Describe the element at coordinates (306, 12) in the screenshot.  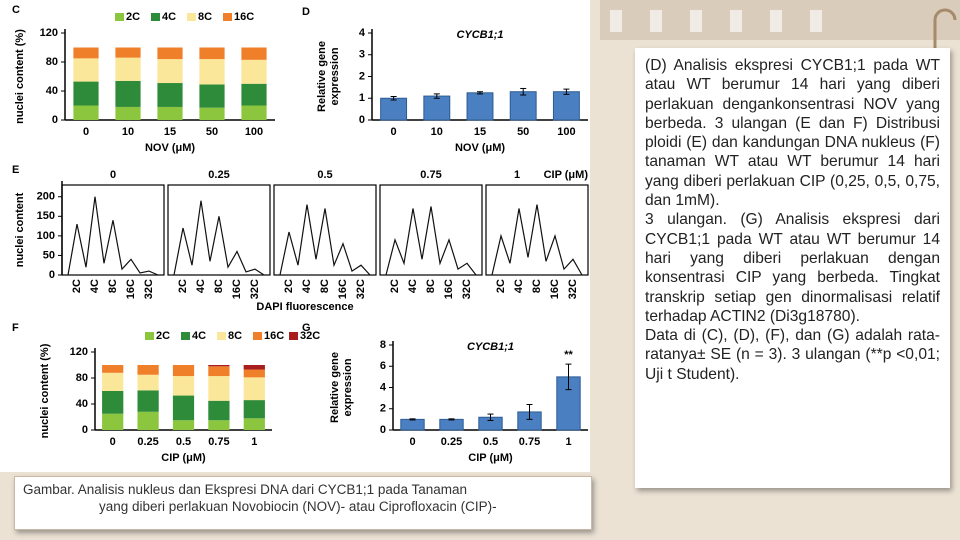
I see `panel-letter: D` at that location.